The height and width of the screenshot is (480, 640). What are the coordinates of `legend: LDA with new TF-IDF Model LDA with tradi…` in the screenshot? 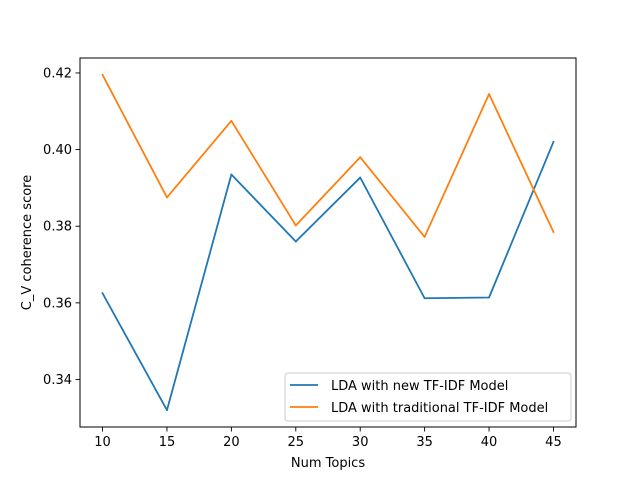 It's located at (428, 397).